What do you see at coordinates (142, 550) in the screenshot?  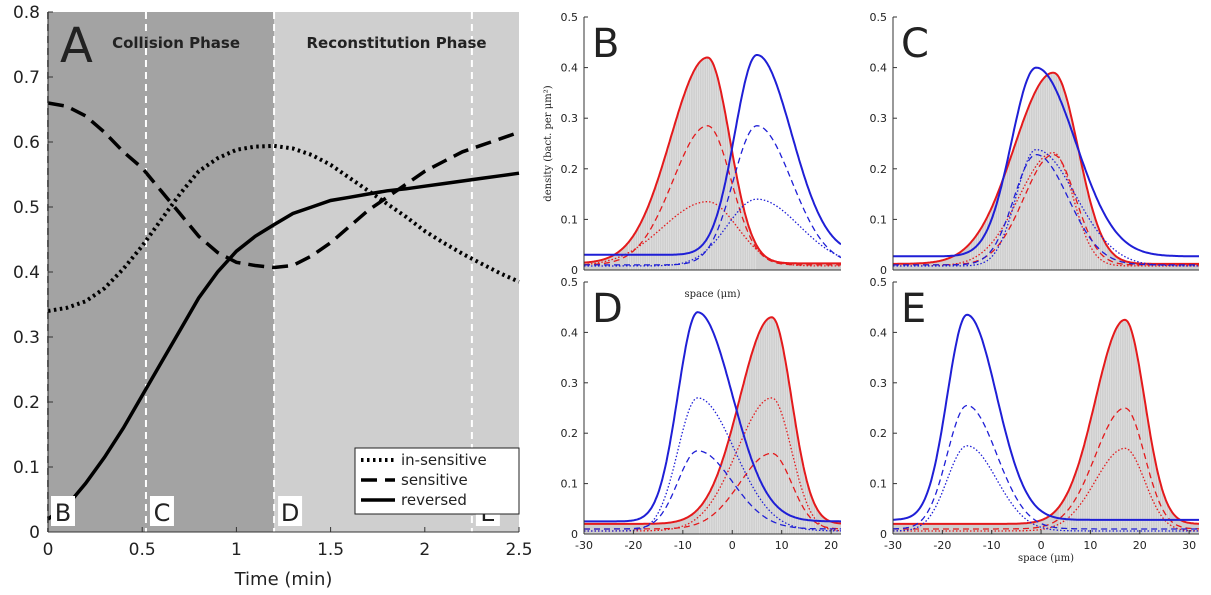 I see `x-tick-label: 0.5` at bounding box center [142, 550].